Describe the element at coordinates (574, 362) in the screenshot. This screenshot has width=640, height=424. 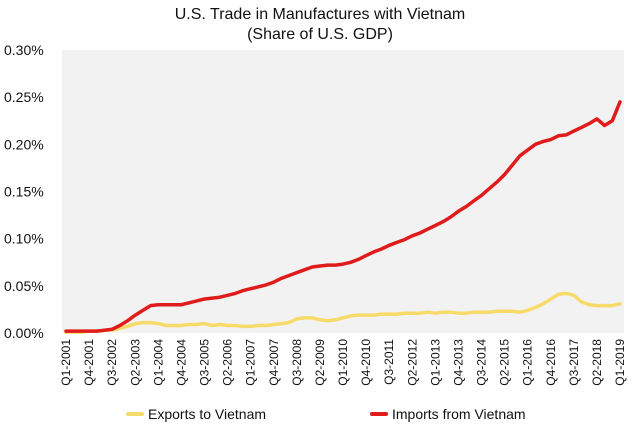
I see `x-tick-label: Q3-2017` at that location.